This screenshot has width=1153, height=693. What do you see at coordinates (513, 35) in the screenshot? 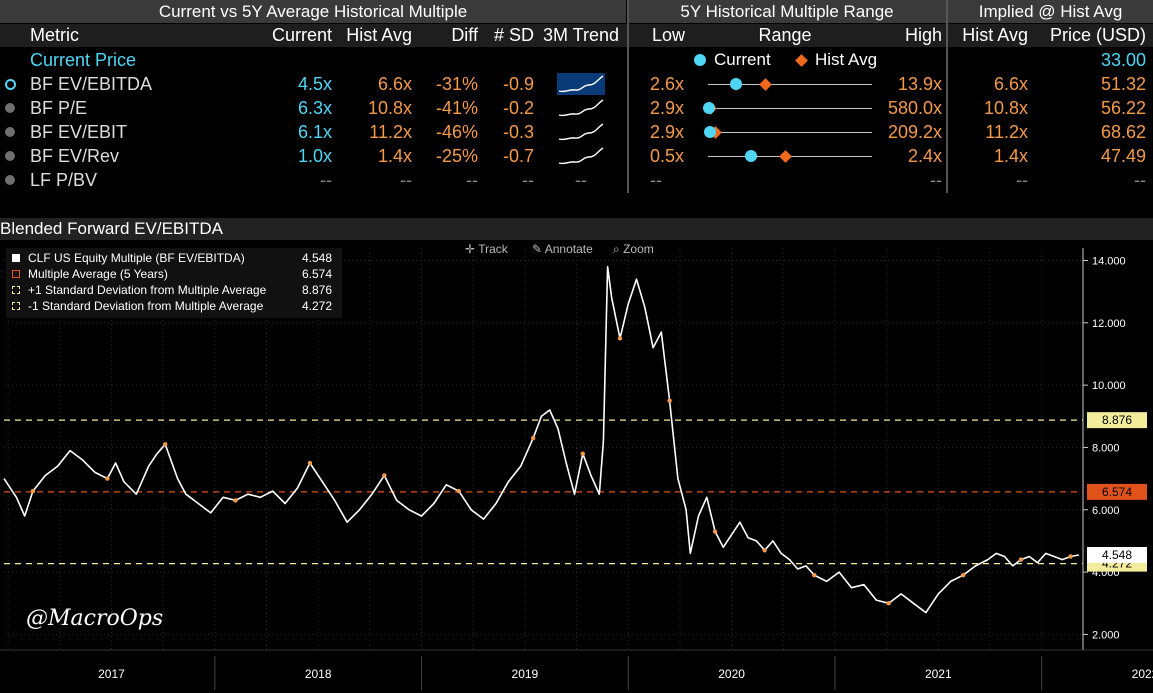
I see `col-sd: # SD` at bounding box center [513, 35].